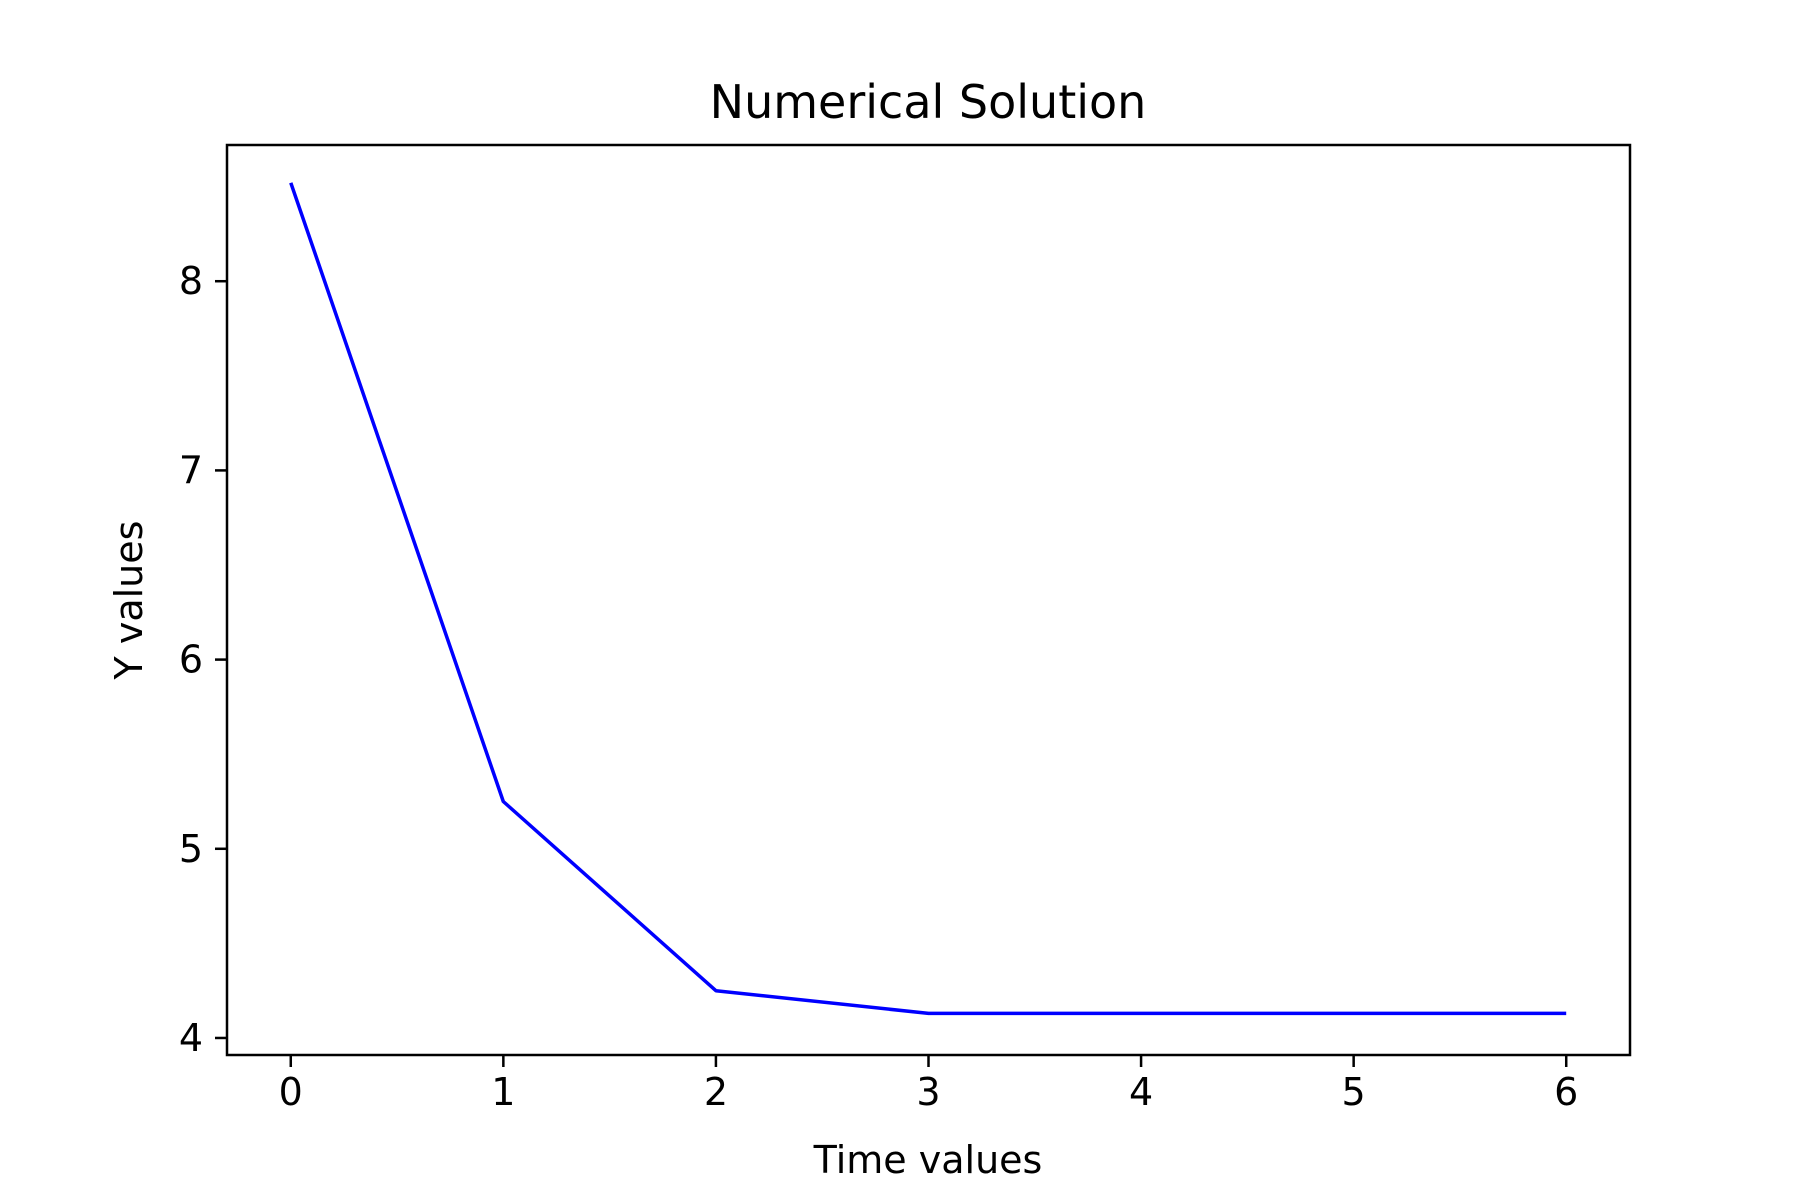 The image size is (1800, 1200). Describe the element at coordinates (191, 470) in the screenshot. I see `y-tick-label: 7` at that location.